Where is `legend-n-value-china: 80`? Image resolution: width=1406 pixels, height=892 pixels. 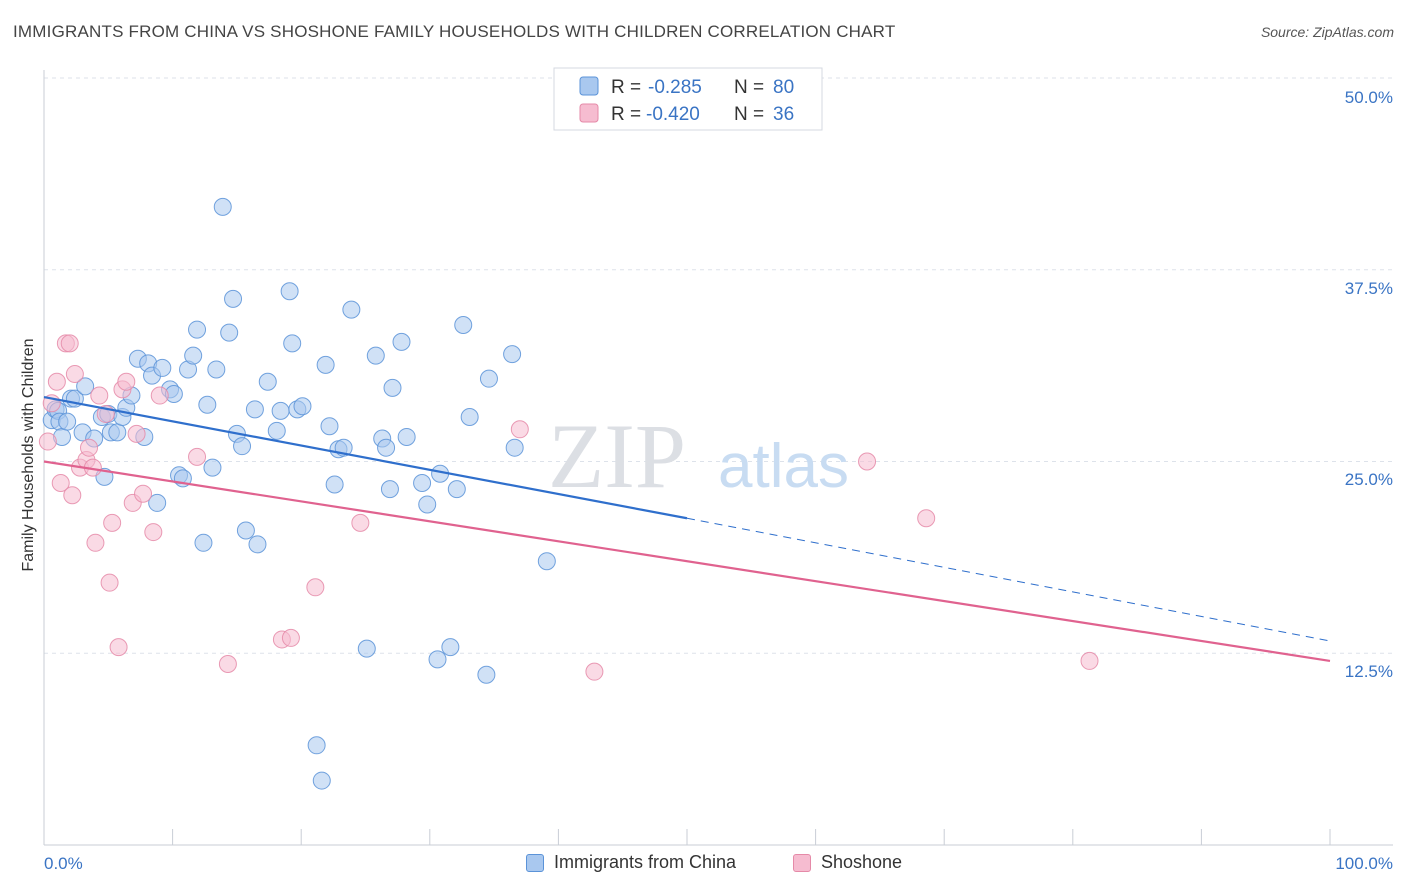
legend-n-value-china: 80 is located at coordinates (783, 87).